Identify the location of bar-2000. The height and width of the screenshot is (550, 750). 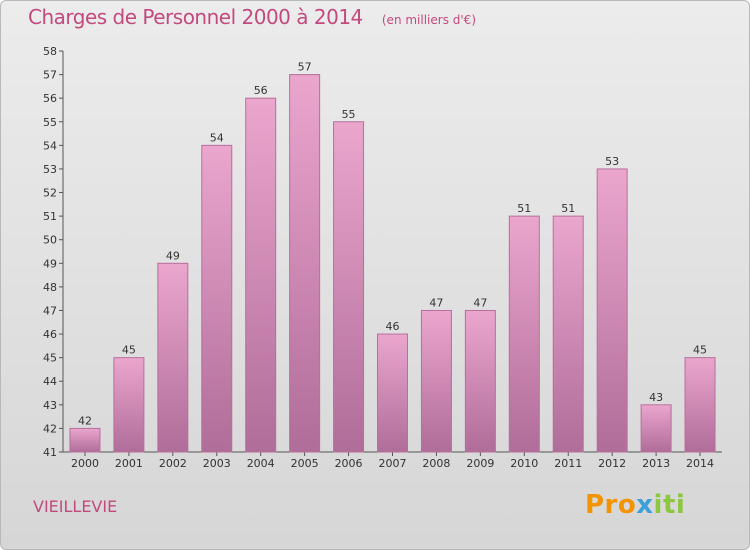
(85, 440).